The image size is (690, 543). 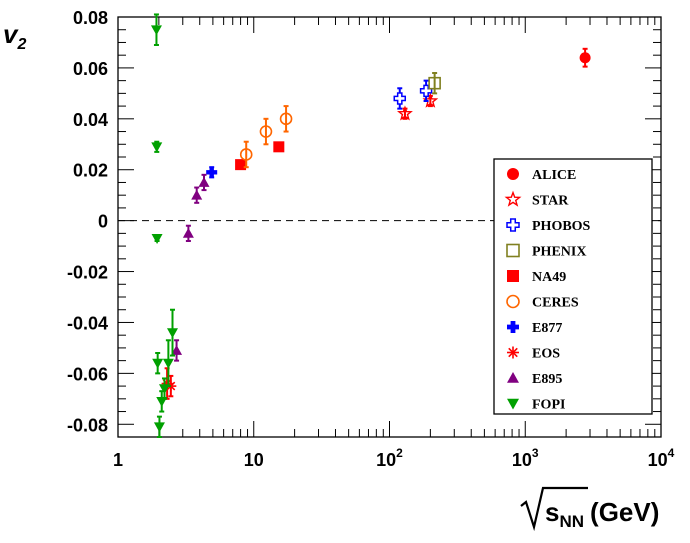 What do you see at coordinates (585, 57) in the screenshot?
I see `data-point-alice` at bounding box center [585, 57].